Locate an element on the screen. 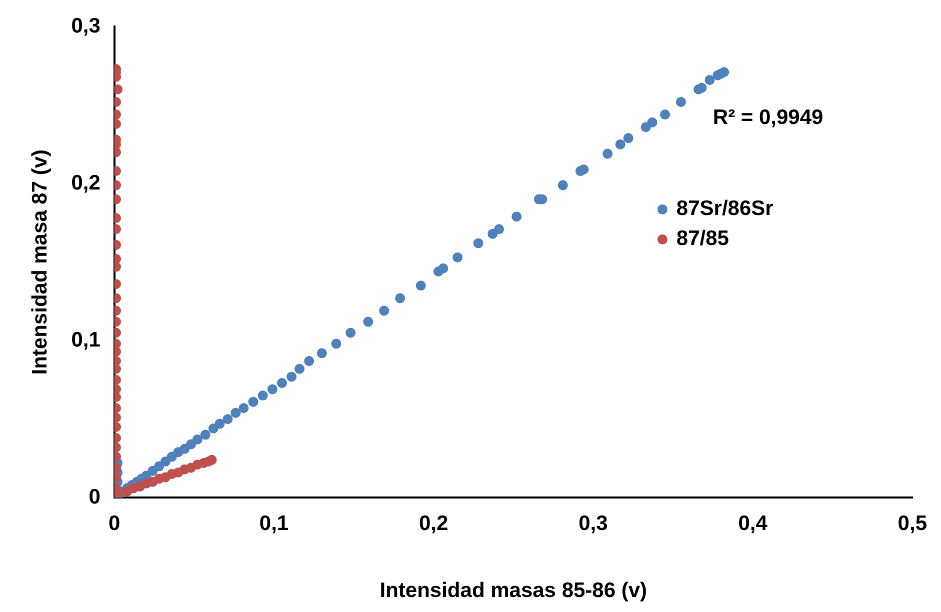  y-tick-label: 0,2 is located at coordinates (85, 182).